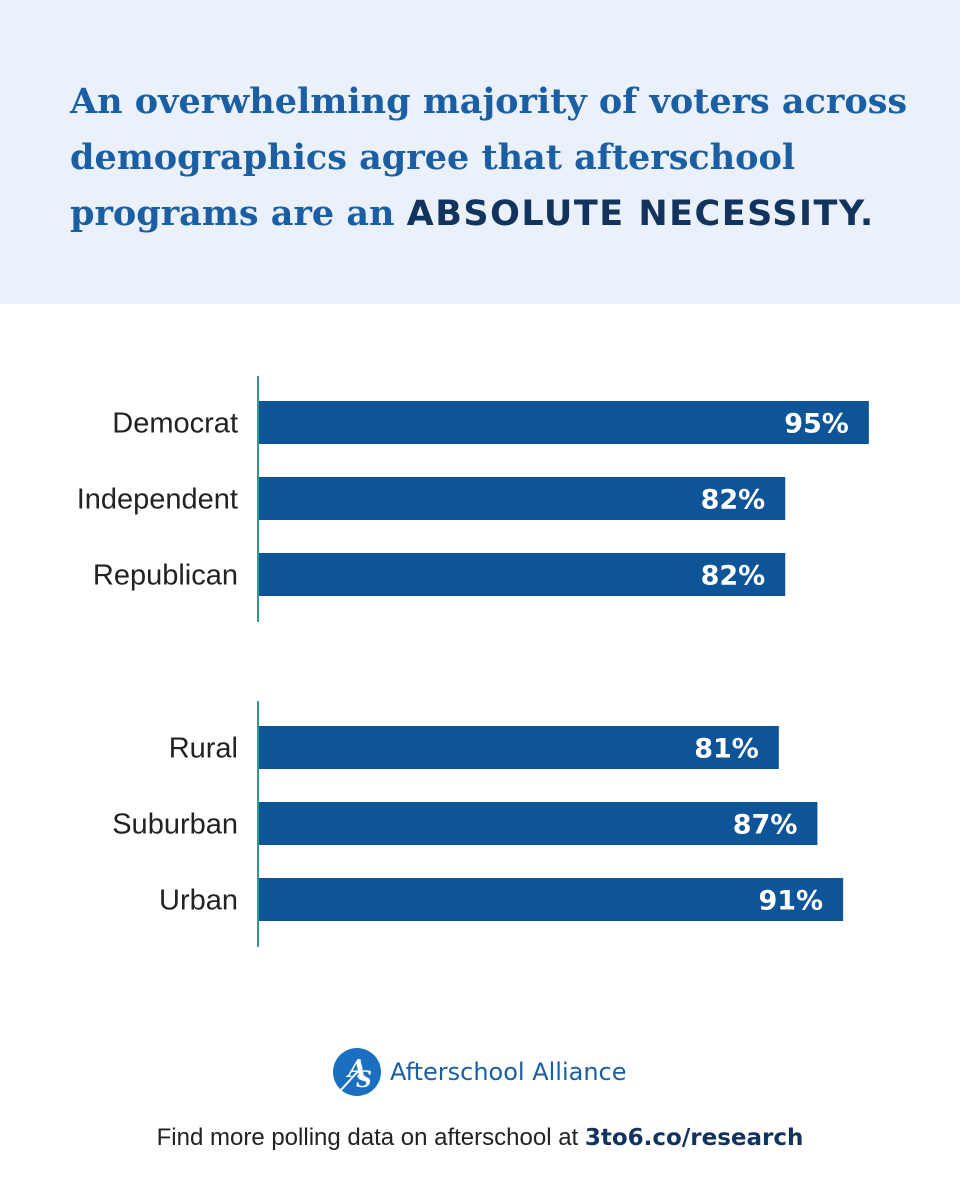 The height and width of the screenshot is (1200, 960). I want to click on bar-democrat, so click(563, 422).